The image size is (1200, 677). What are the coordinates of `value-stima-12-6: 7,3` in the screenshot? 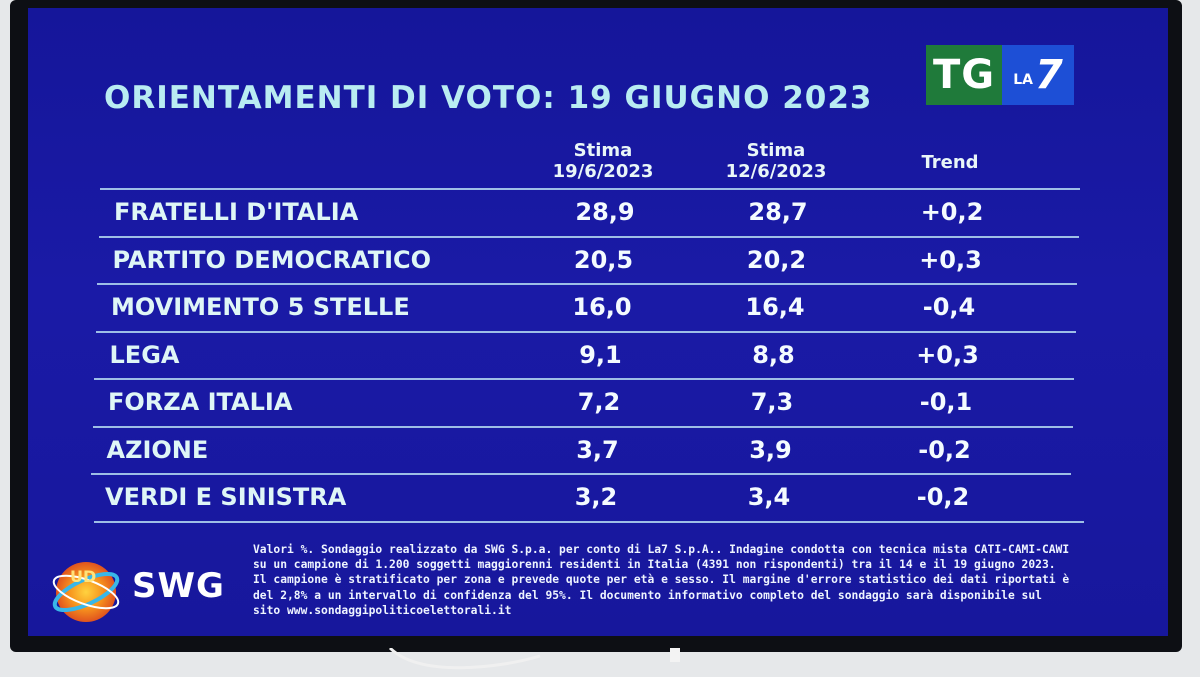 It's located at (772, 402).